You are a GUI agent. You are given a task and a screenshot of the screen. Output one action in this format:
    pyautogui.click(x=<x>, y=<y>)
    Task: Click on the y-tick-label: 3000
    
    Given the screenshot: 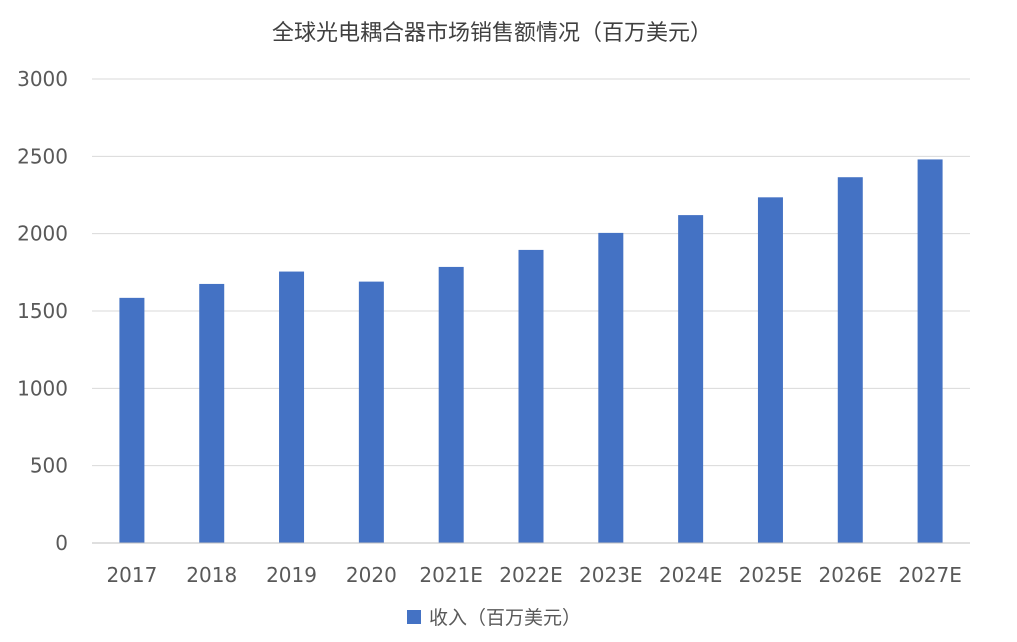 What is the action you would take?
    pyautogui.click(x=42, y=79)
    